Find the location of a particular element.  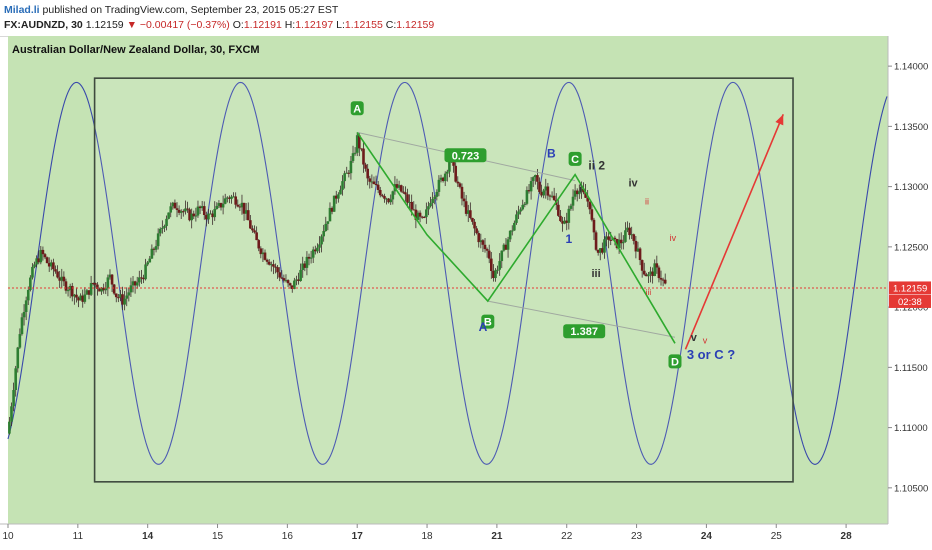

x-tick-label: 17 is located at coordinates (358, 536).